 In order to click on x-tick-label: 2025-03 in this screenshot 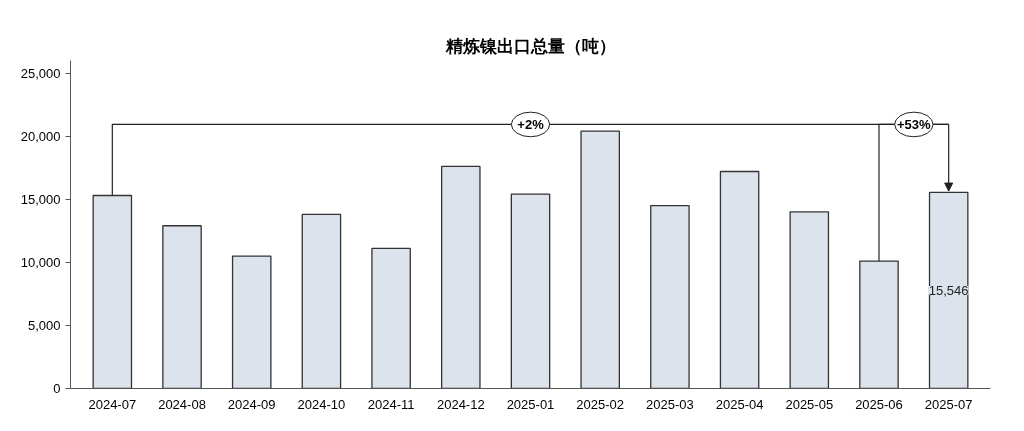, I will do `click(670, 404)`.